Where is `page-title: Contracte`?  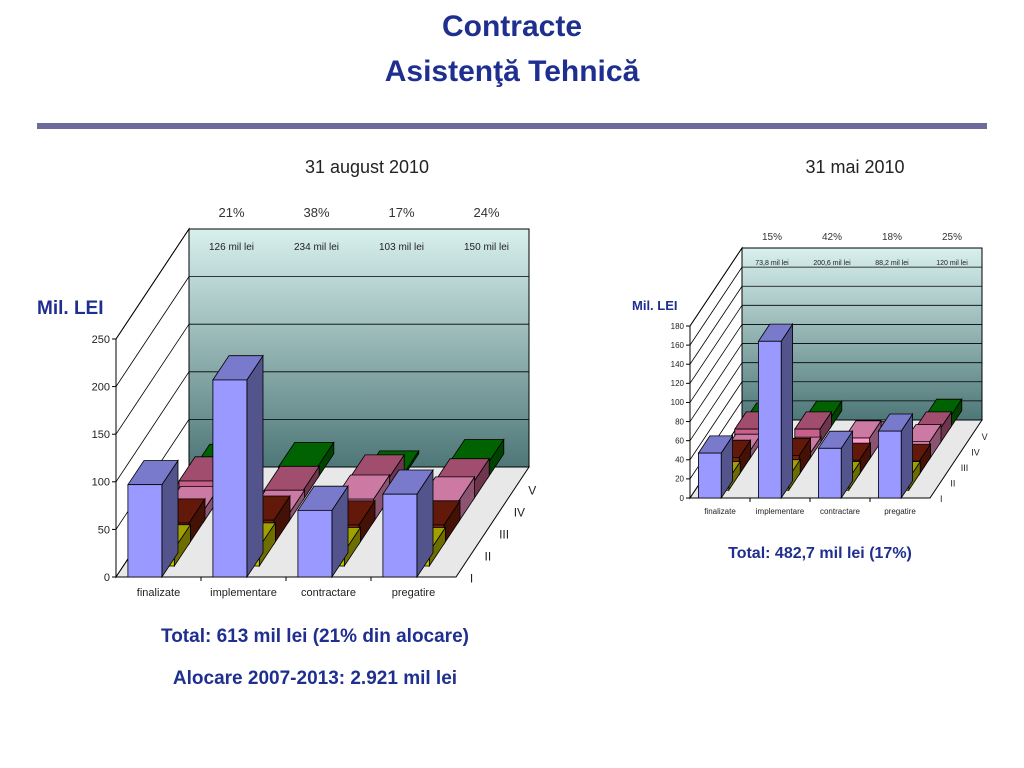 page-title: Contracte is located at coordinates (512, 26).